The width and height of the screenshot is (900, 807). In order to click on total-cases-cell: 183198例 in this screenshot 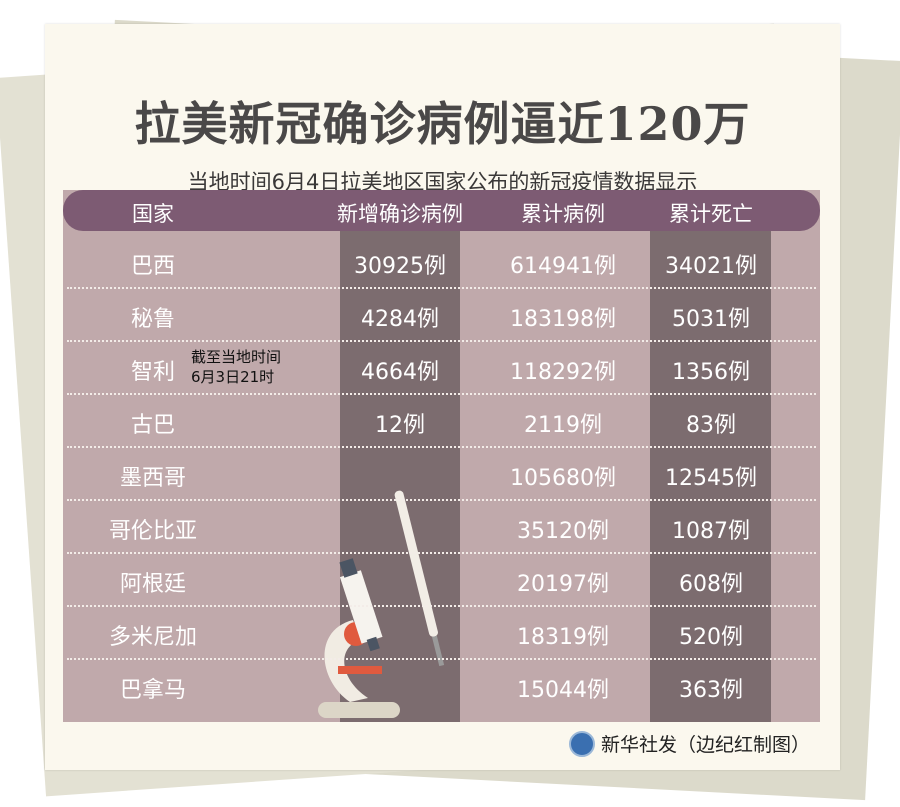, I will do `click(563, 319)`.